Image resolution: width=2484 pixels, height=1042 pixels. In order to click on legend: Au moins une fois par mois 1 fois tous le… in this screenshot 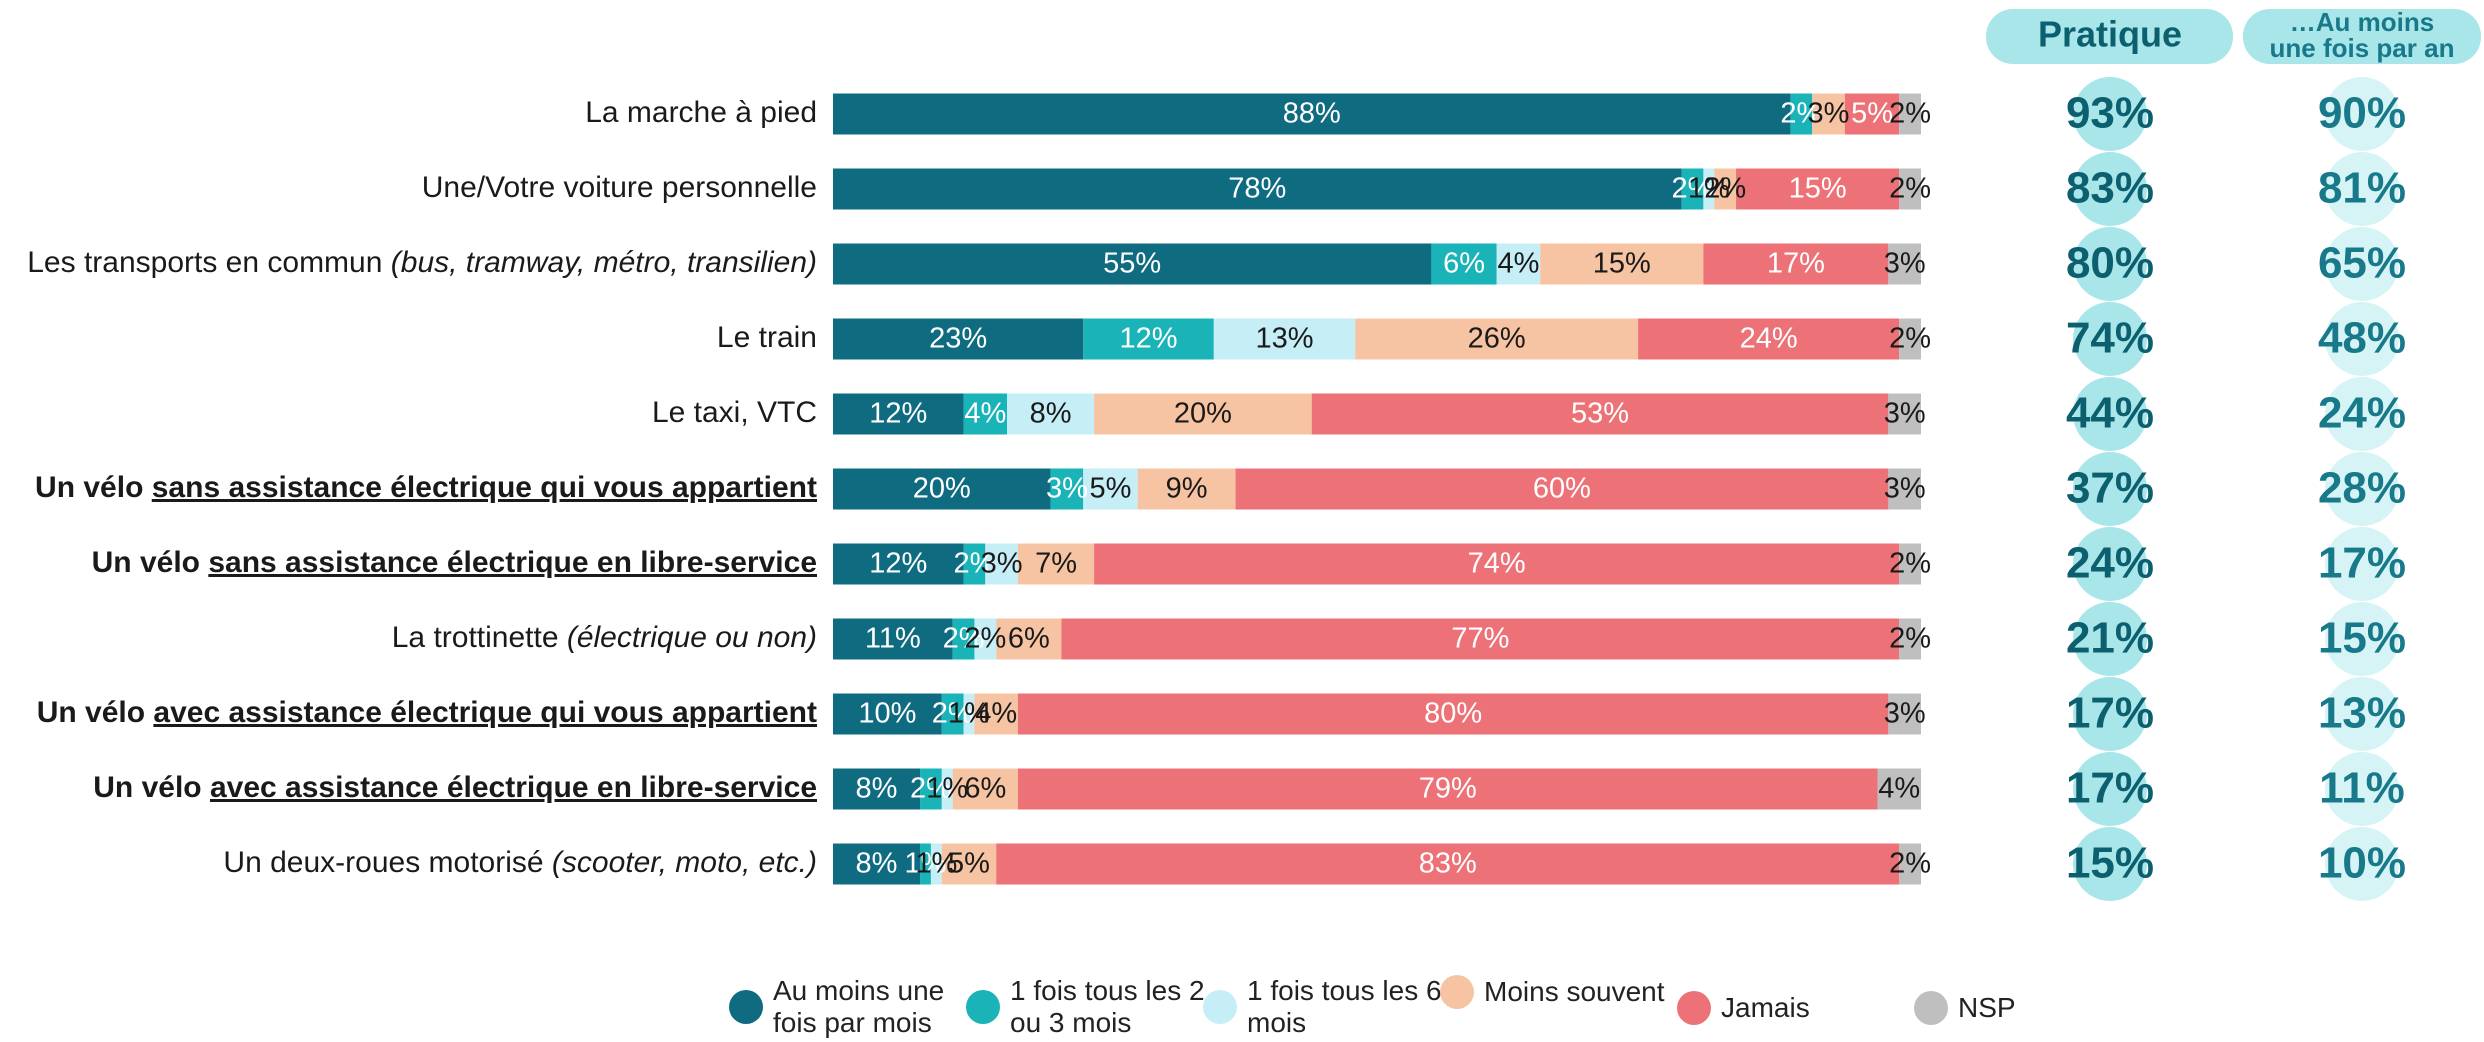, I will do `click(1242, 1008)`.